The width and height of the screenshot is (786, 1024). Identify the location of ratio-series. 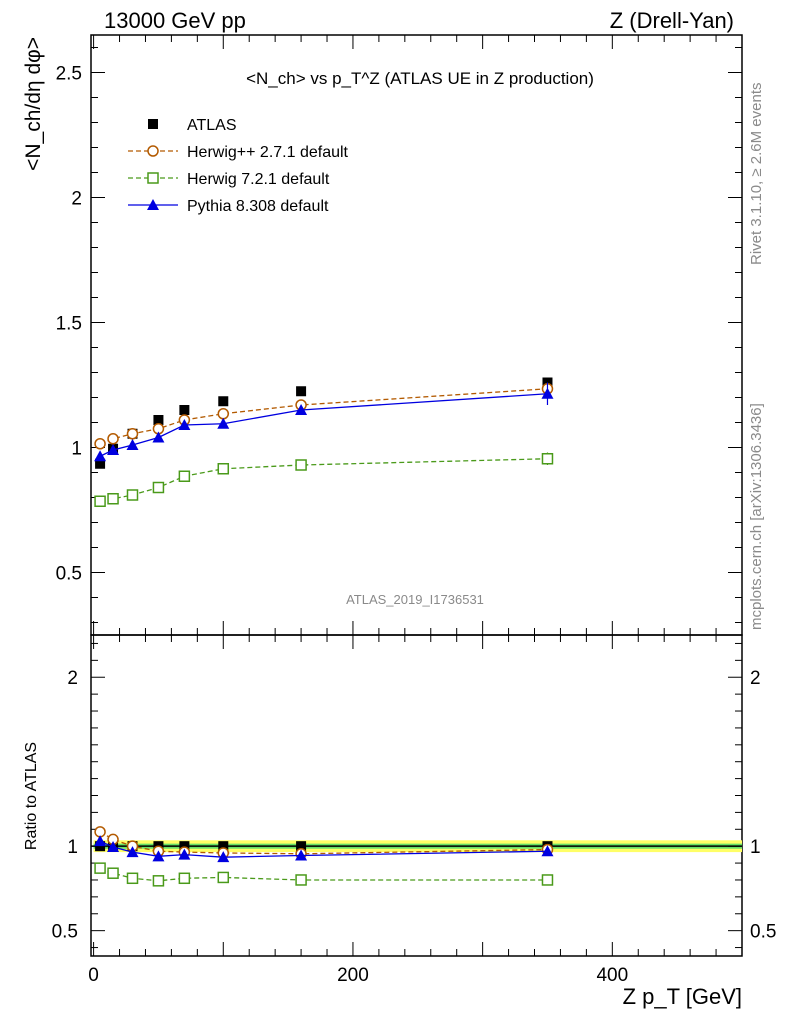
(324, 856).